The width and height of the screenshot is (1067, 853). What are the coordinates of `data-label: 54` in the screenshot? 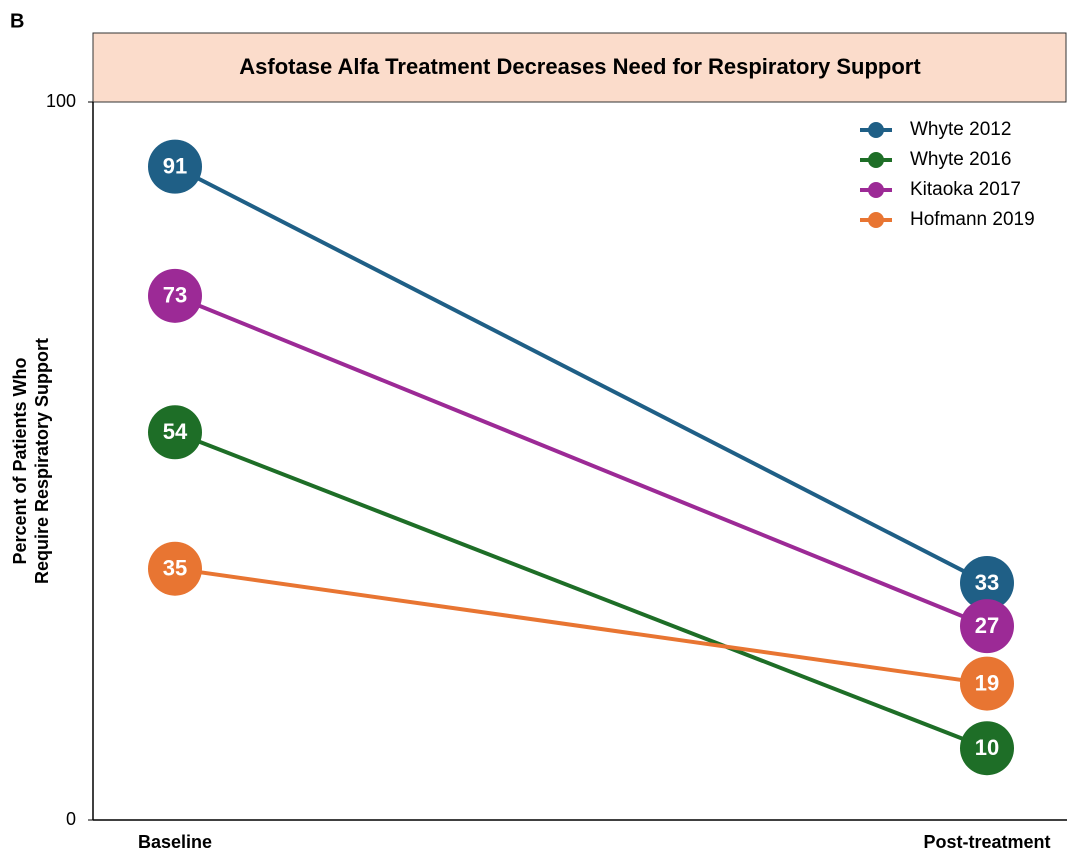 It's located at (175, 431).